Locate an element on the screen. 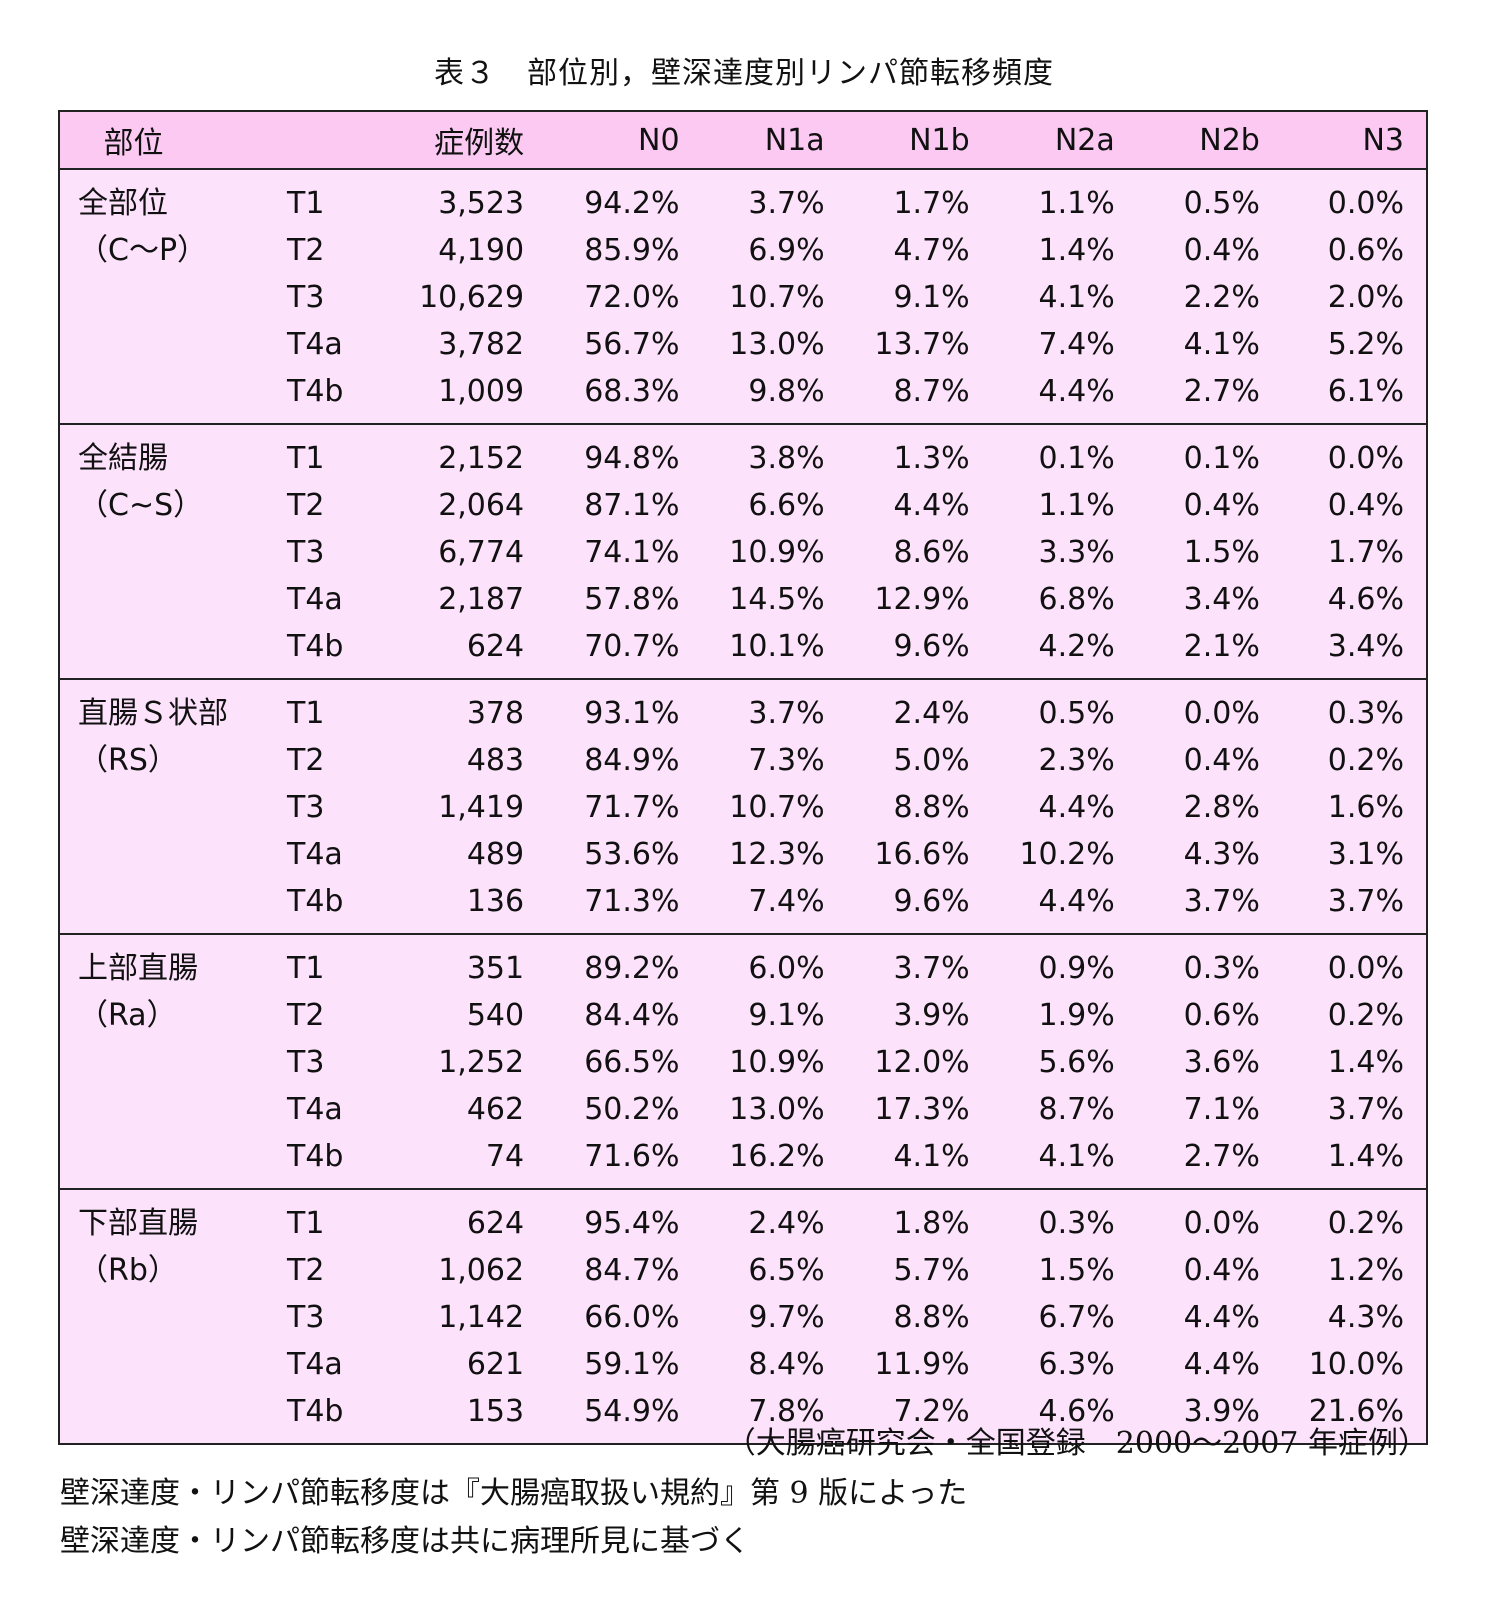 The image size is (1488, 1618). percent-cell: 5.6% is located at coordinates (1076, 1062).